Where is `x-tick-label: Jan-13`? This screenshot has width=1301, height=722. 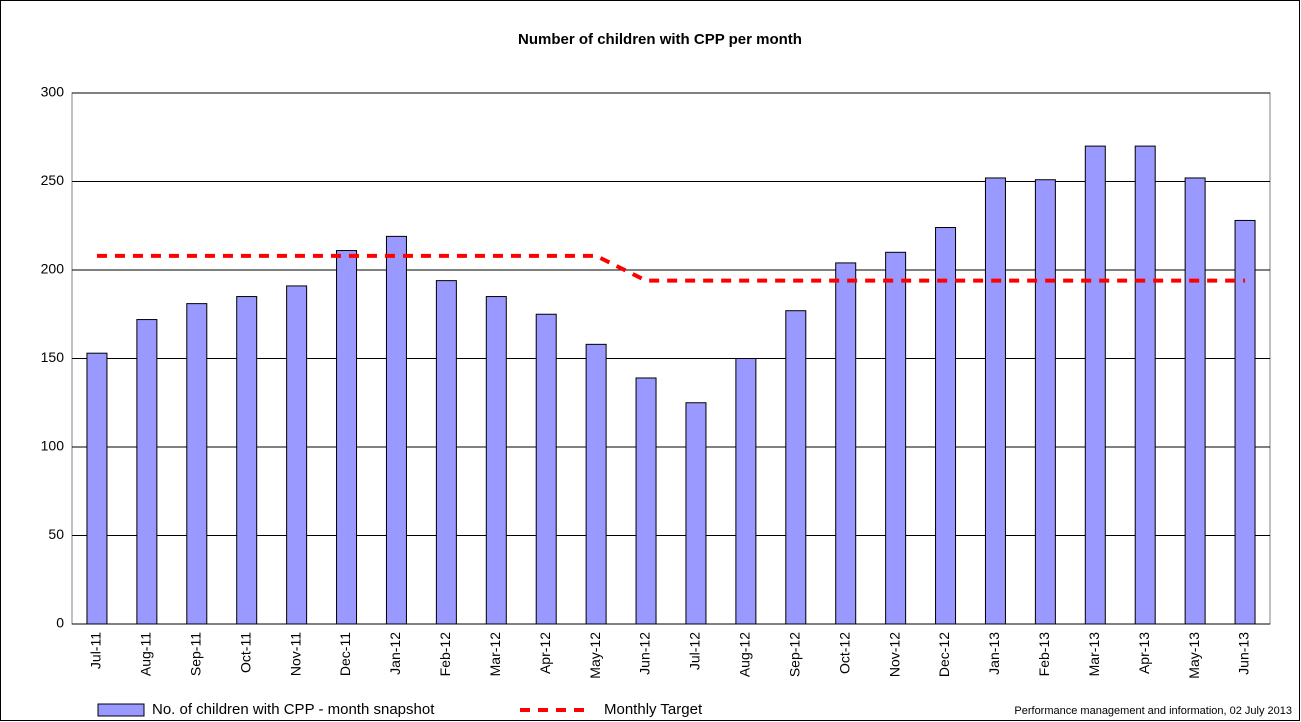 x-tick-label: Jan-13 is located at coordinates (994, 653).